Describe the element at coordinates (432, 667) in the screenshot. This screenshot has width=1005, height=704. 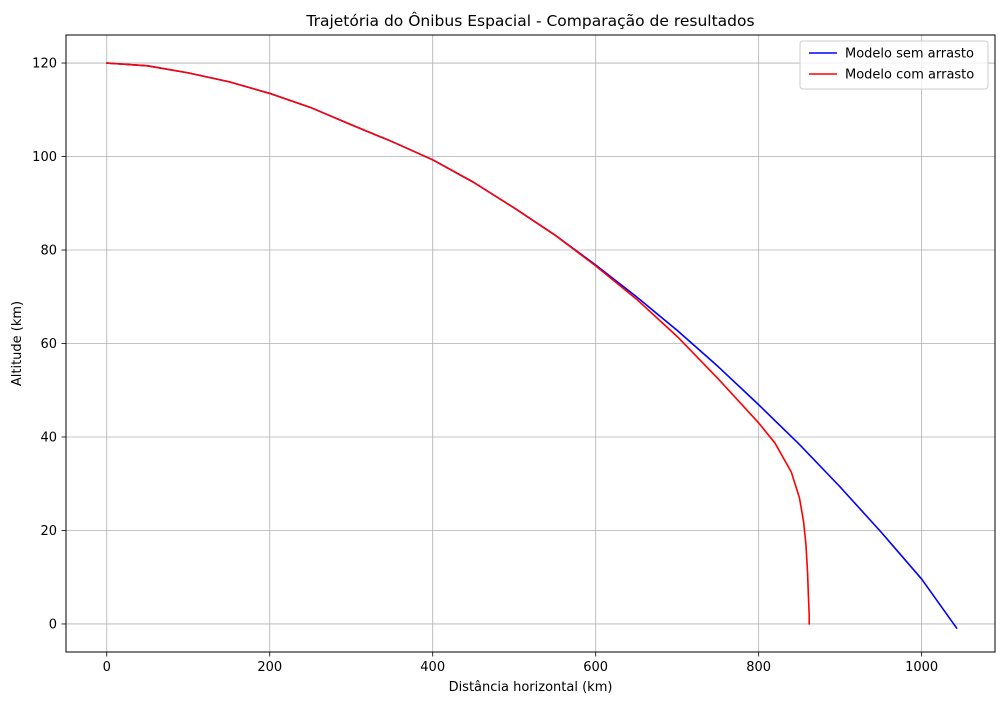
I see `x-tick-label: 400` at that location.